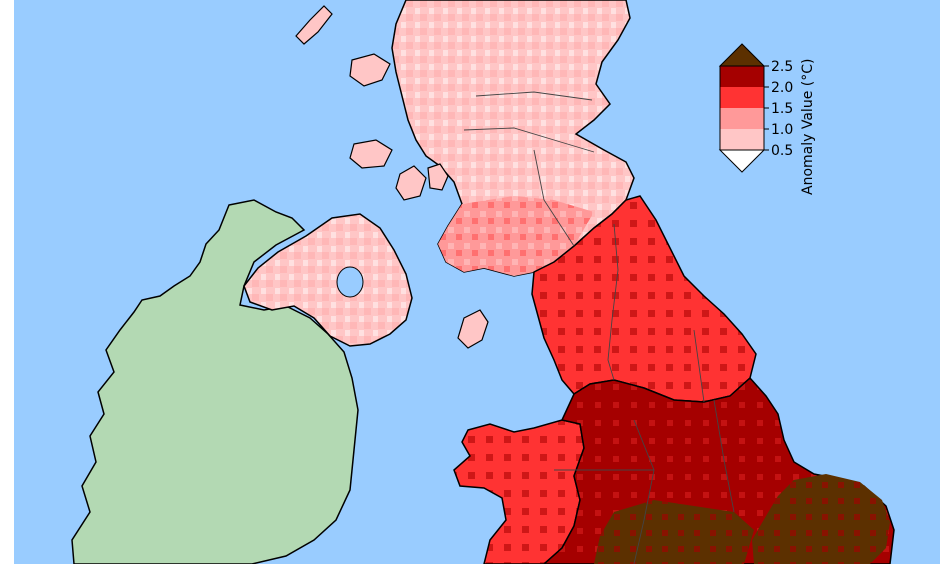 This screenshot has width=940, height=564. What do you see at coordinates (767, 119) in the screenshot?
I see `colorbar: 2.5 2.0 1.5 1.0 0.5 Anomaly Value (°C)` at bounding box center [767, 119].